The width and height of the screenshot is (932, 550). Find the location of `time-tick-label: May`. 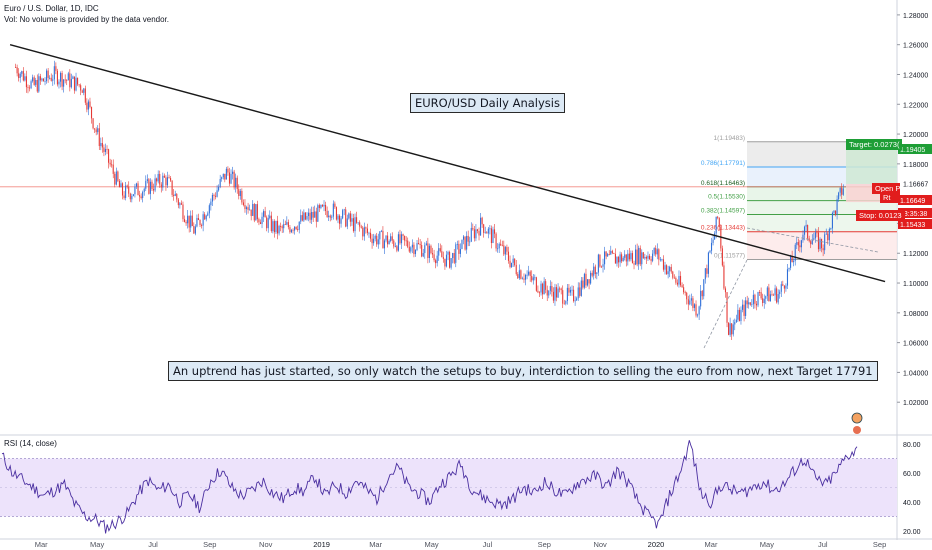

time-tick-label: May is located at coordinates (431, 544).